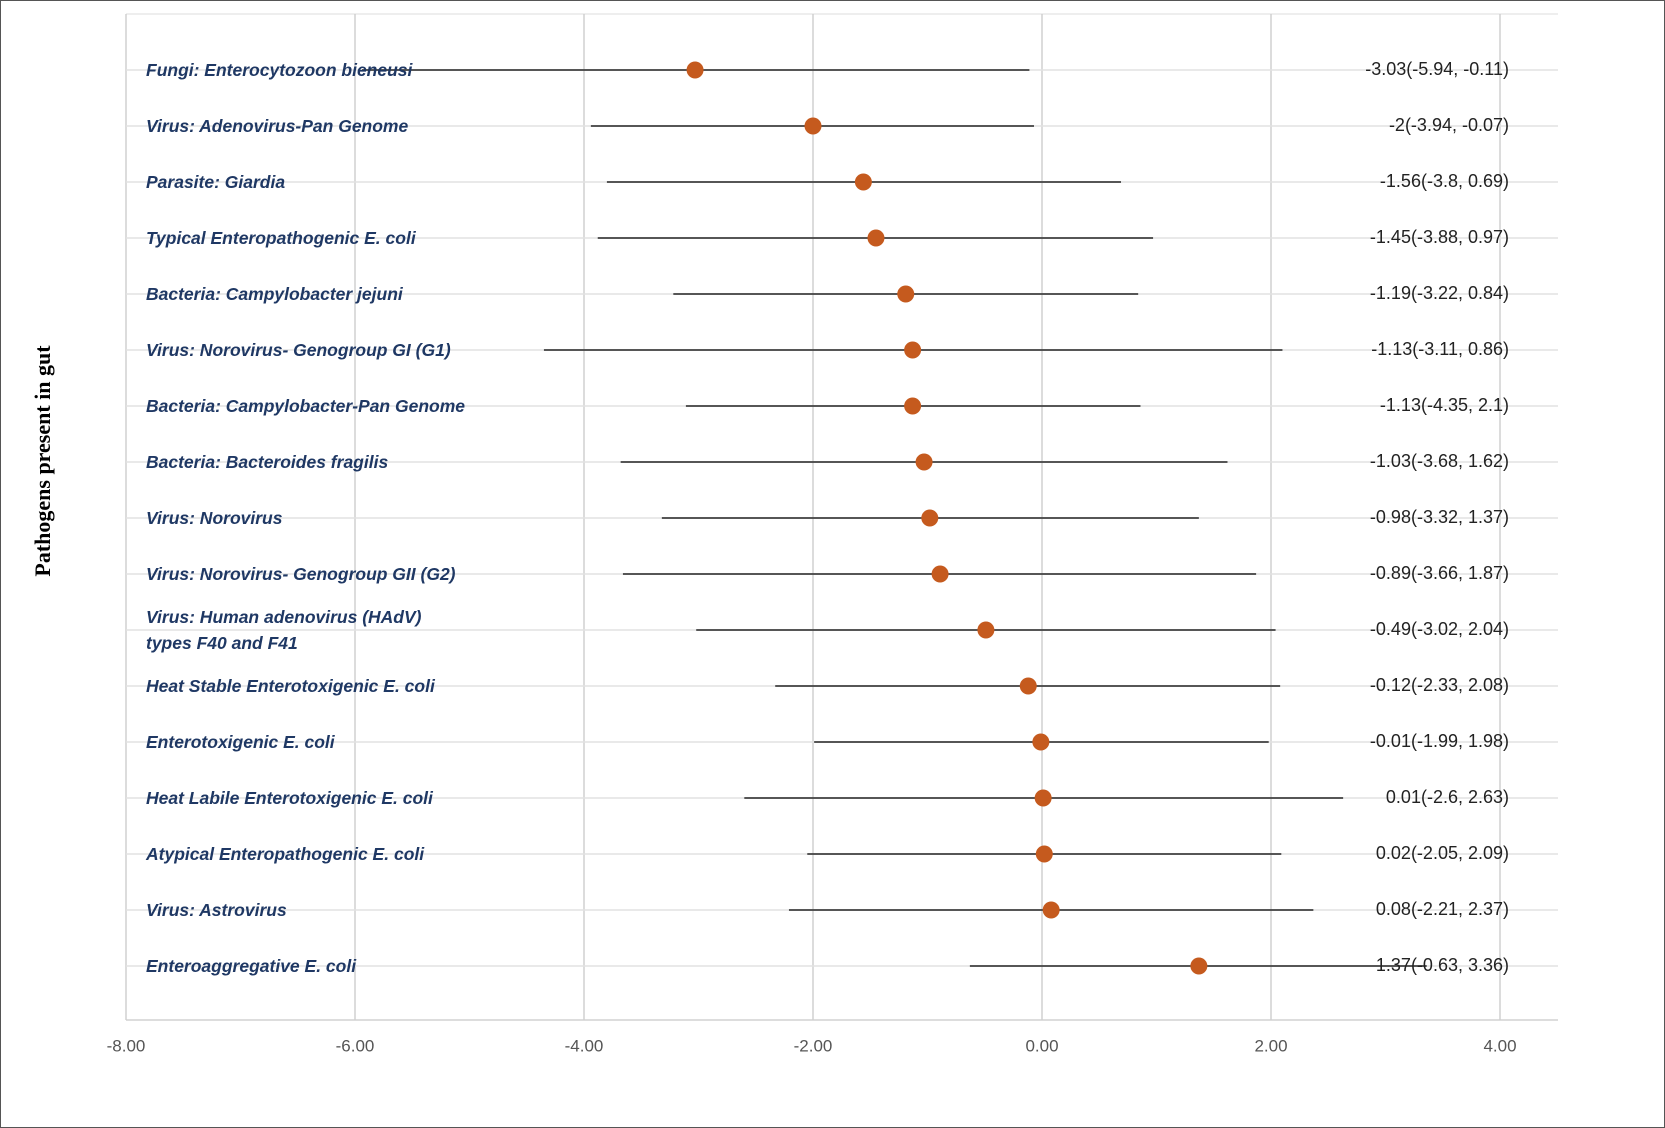 The height and width of the screenshot is (1128, 1665). What do you see at coordinates (1444, 181) in the screenshot?
I see `value-label: -1.56(-3.8, 0.69)` at bounding box center [1444, 181].